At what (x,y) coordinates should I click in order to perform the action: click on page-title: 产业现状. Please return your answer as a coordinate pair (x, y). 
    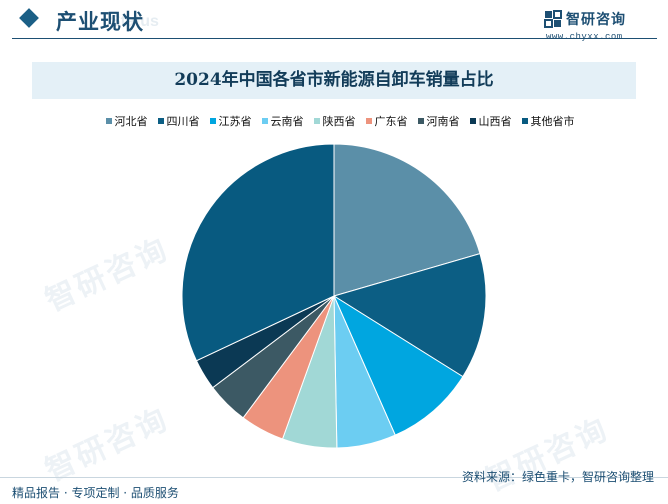
    Looking at the image, I should click on (100, 22).